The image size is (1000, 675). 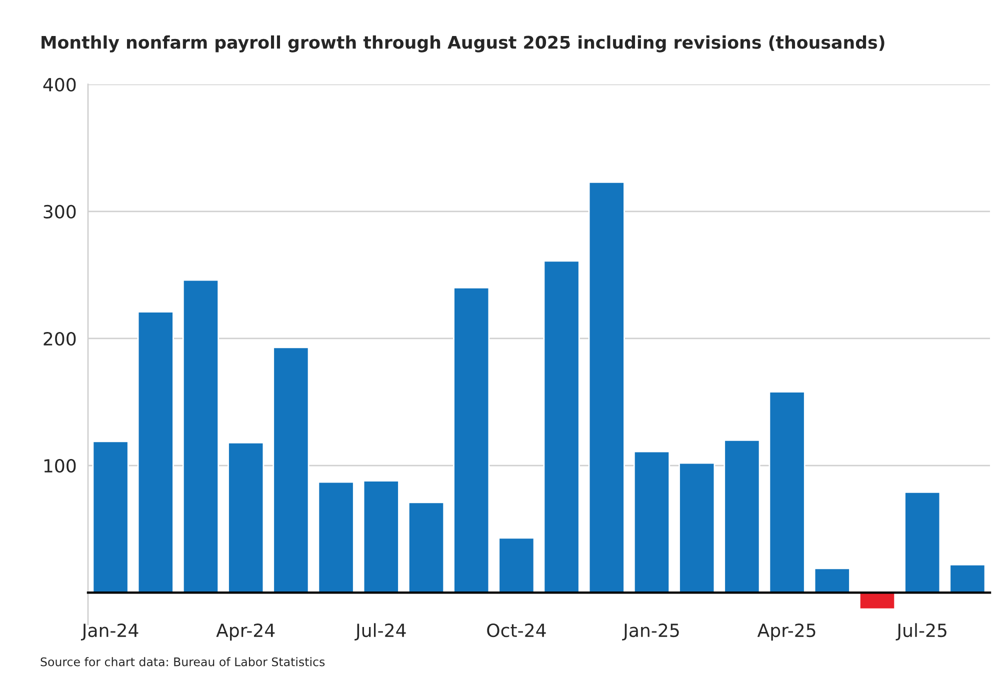 I want to click on source-note: Source for chart data: Bureau of Labor Statistics, so click(x=182, y=661).